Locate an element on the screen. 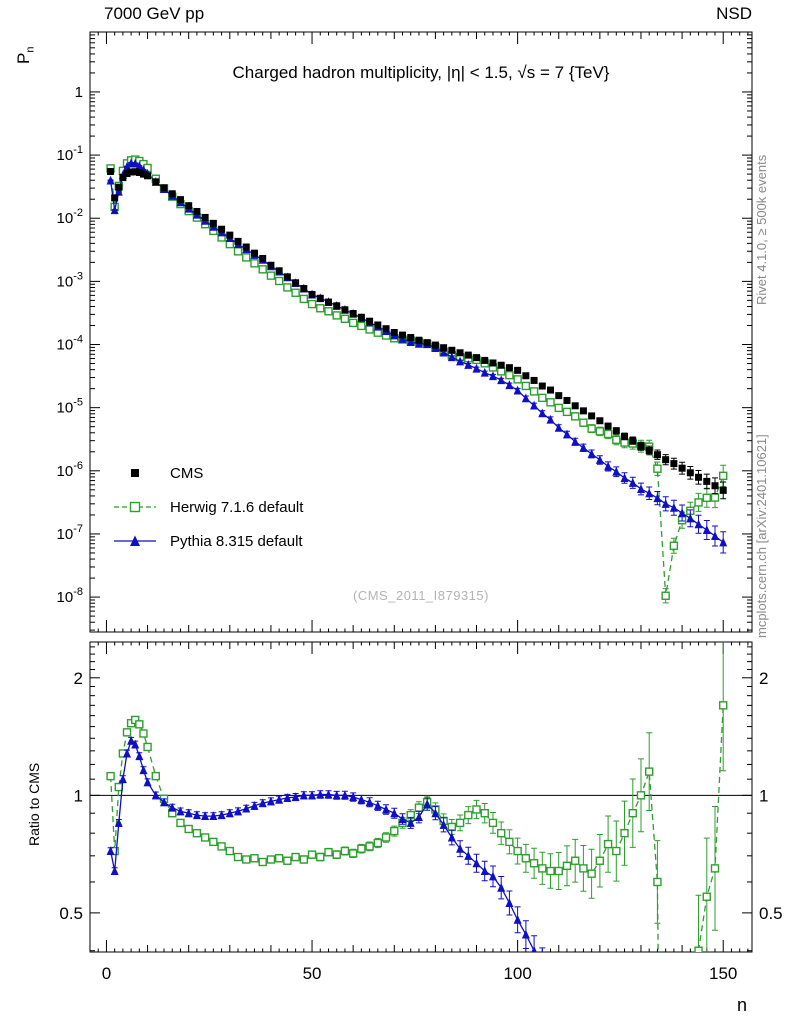  y-axis-label-ratio: Ratio to CMS is located at coordinates (34, 804).